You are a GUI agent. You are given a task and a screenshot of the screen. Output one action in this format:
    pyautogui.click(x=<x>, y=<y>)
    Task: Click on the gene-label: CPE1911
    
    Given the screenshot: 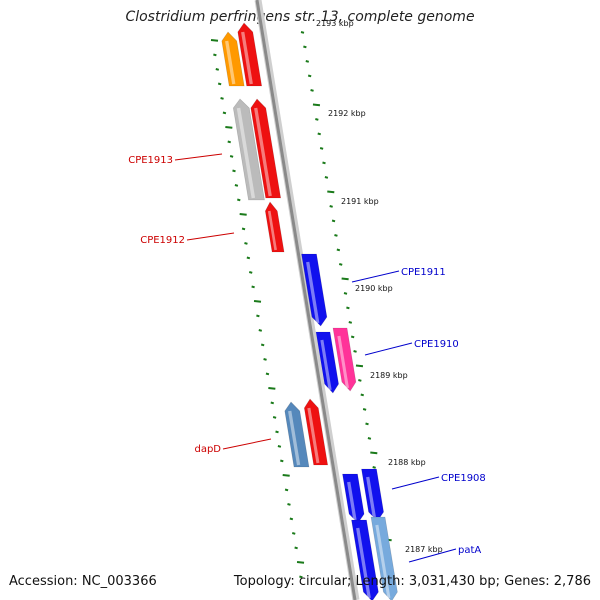 What is the action you would take?
    pyautogui.click(x=423, y=272)
    